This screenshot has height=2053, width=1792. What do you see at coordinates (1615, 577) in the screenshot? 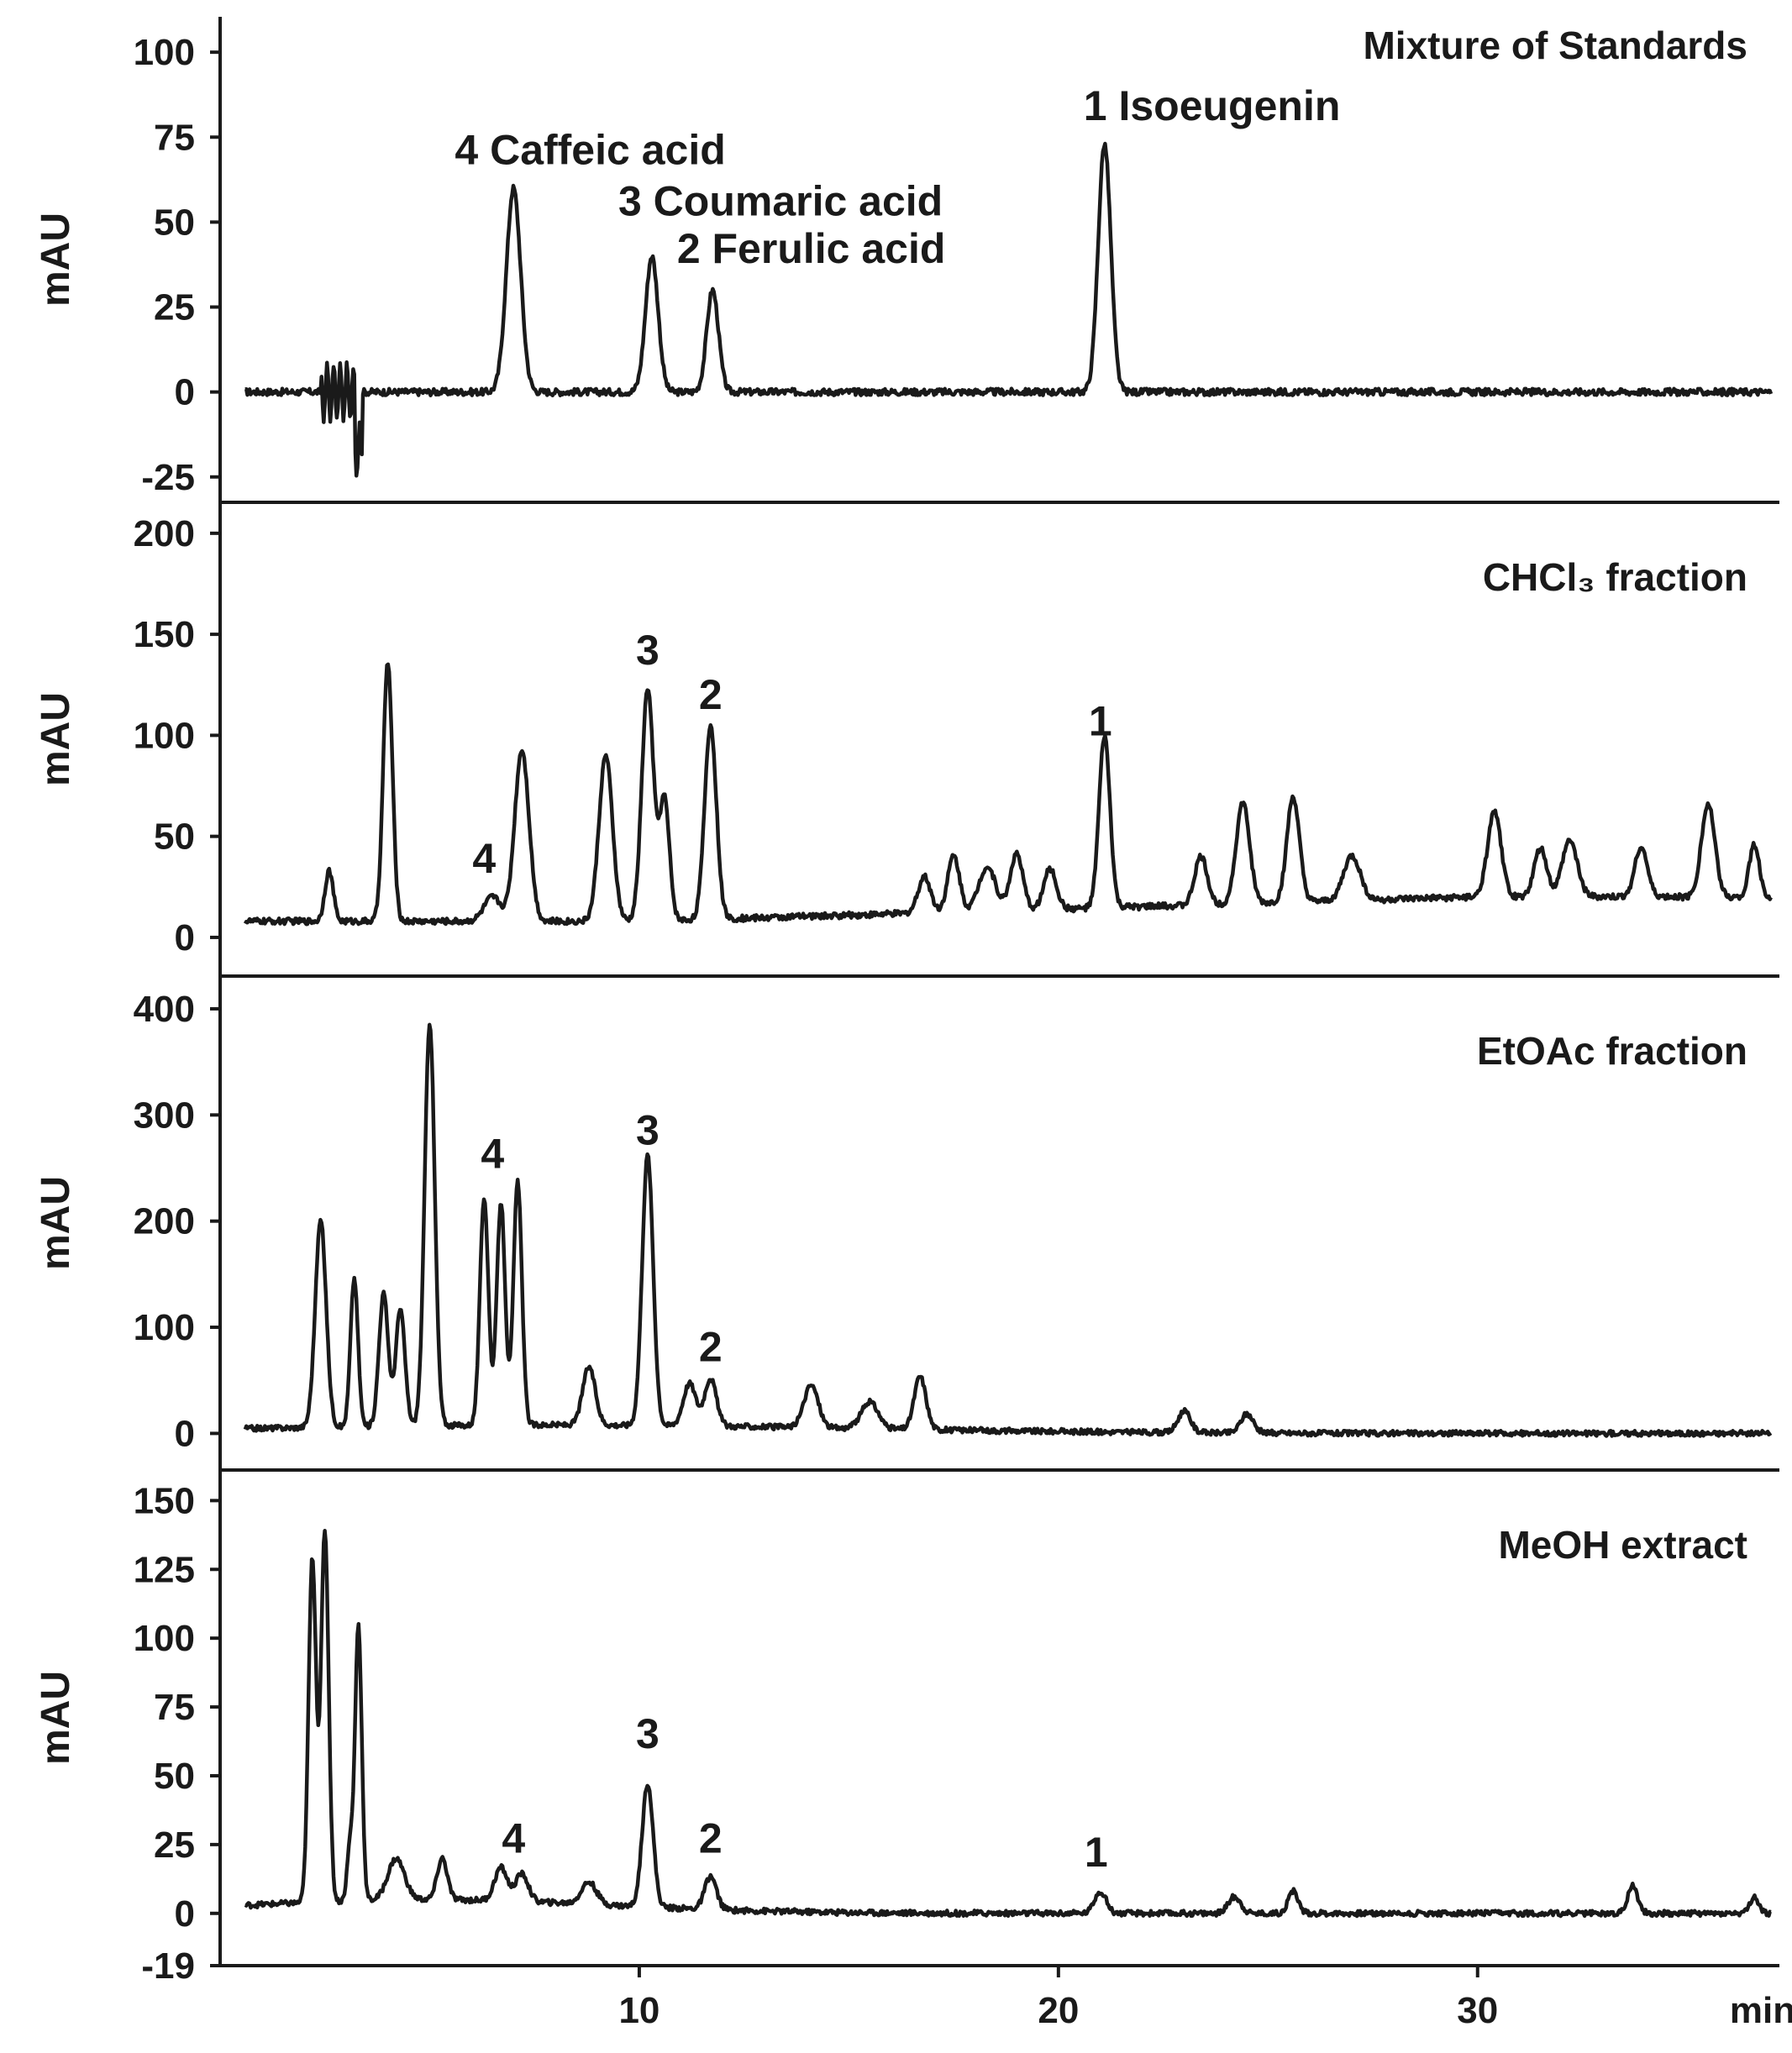
I see `panel-title: CHCl₃ fraction` at bounding box center [1615, 577].